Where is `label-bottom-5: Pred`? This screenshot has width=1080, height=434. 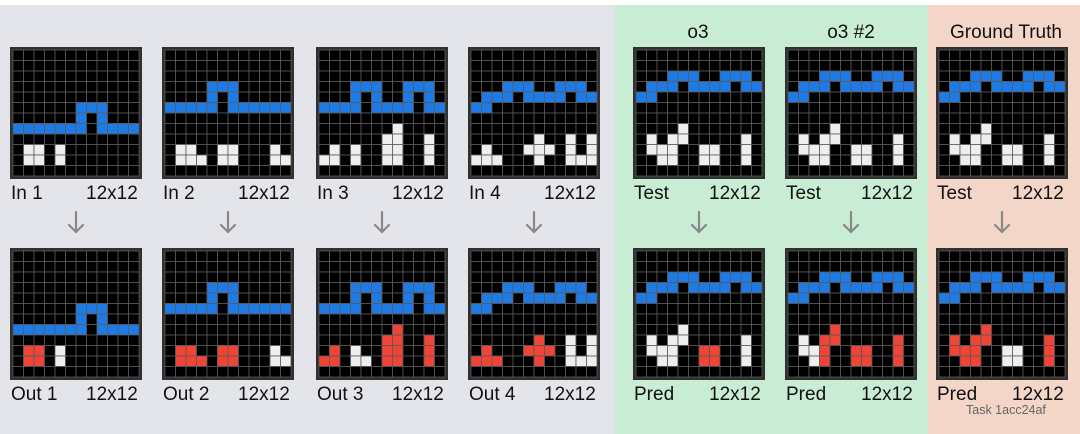
label-bottom-5: Pred is located at coordinates (654, 394).